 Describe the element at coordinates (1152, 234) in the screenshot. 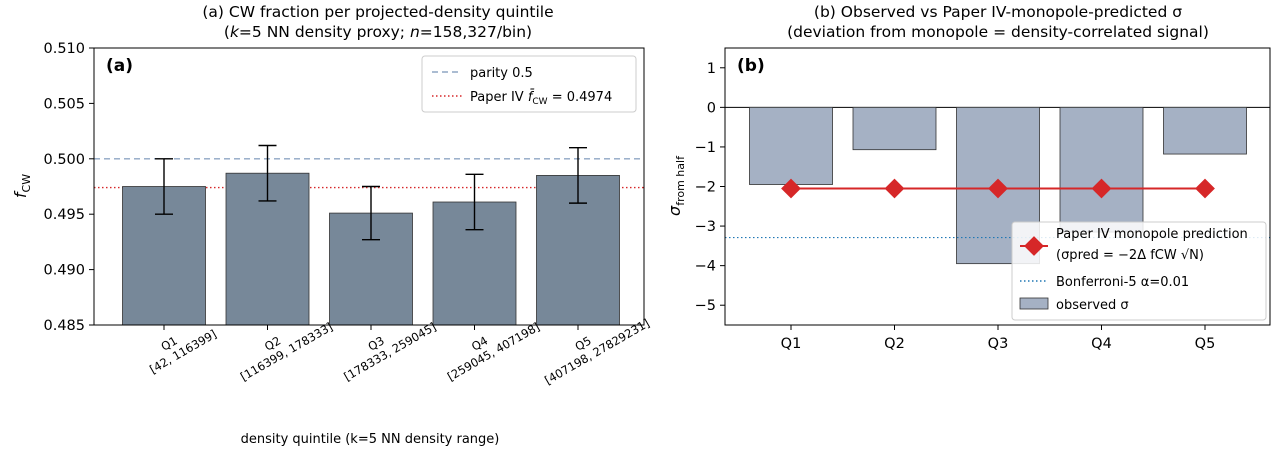

I see `legend-prediction-label-line1: Paper IV monopole prediction` at that location.